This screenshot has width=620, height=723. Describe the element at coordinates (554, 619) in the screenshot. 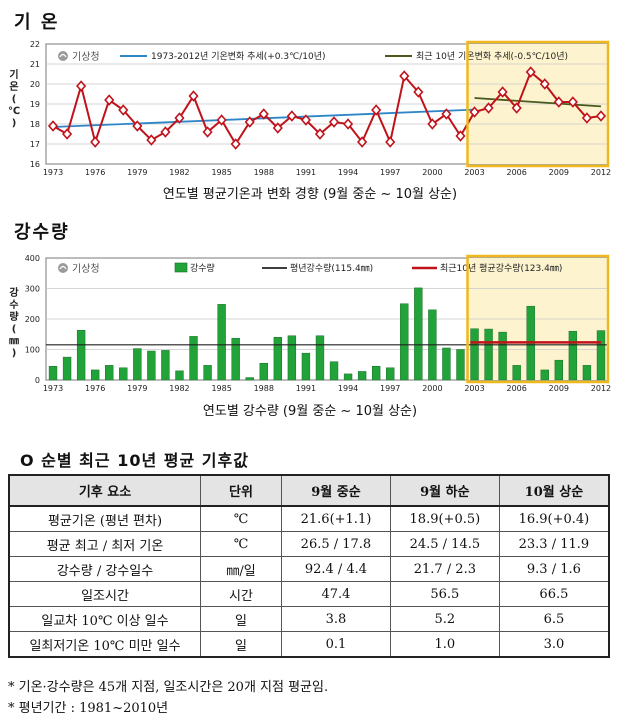

I see `table-cell: 6.5` at that location.